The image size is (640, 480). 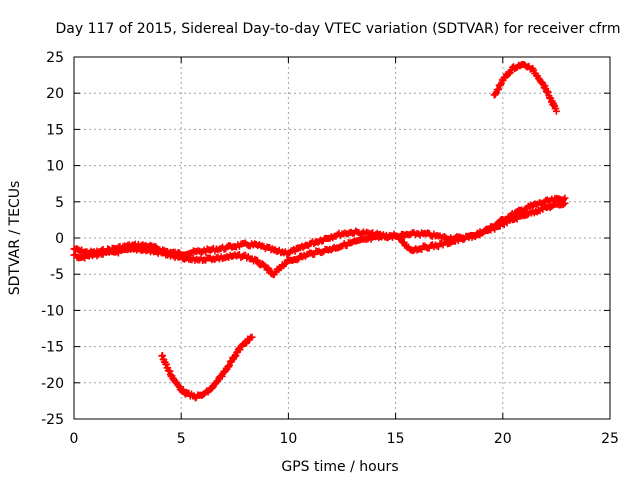 I want to click on series-arc-low, so click(x=207, y=367).